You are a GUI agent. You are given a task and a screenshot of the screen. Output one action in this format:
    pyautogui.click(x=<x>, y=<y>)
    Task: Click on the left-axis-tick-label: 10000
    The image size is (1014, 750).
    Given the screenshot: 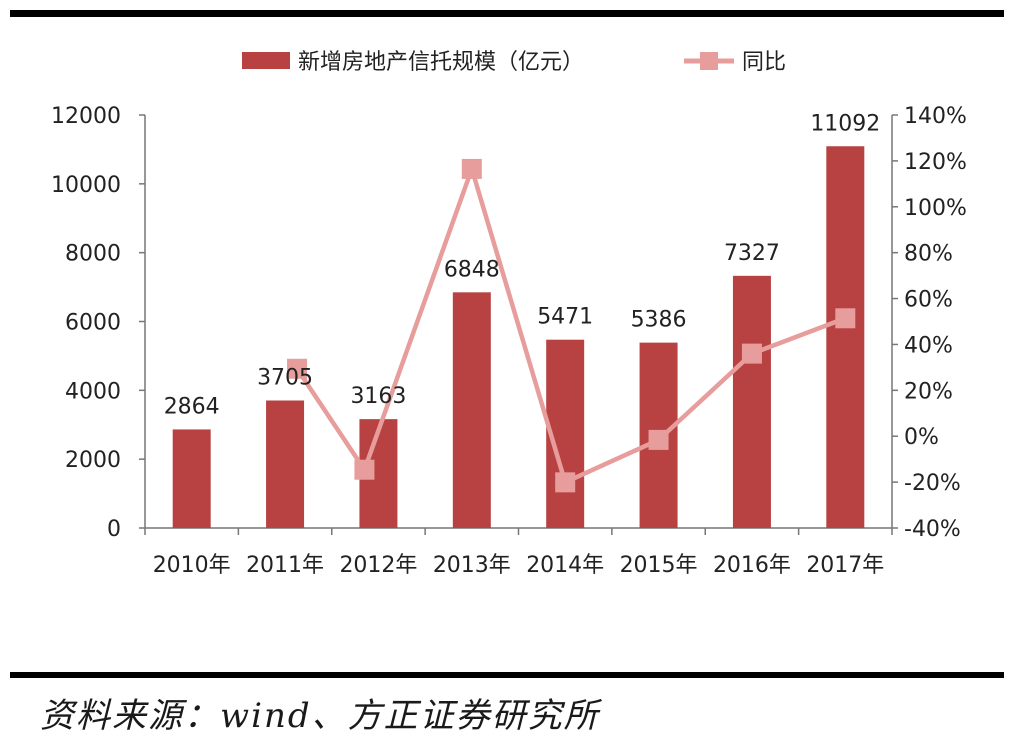 What is the action you would take?
    pyautogui.click(x=86, y=185)
    